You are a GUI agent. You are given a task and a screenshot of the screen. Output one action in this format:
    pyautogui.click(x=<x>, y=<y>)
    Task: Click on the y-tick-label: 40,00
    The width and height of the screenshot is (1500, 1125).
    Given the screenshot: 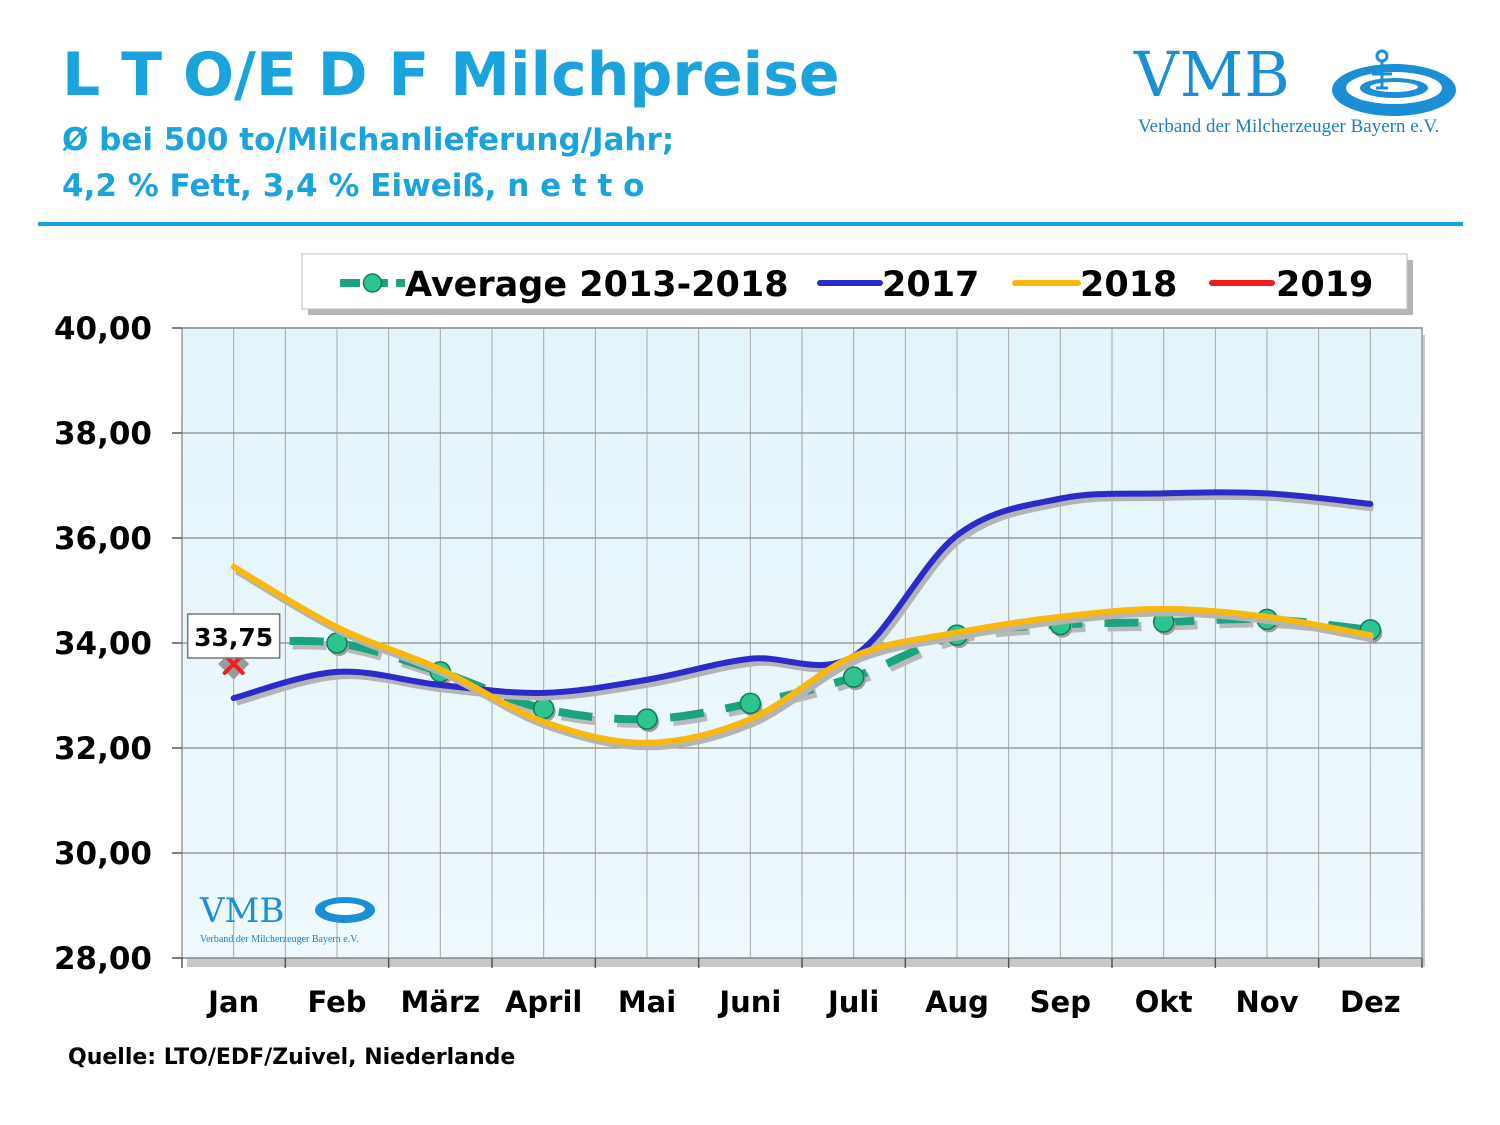 What is the action you would take?
    pyautogui.click(x=103, y=329)
    